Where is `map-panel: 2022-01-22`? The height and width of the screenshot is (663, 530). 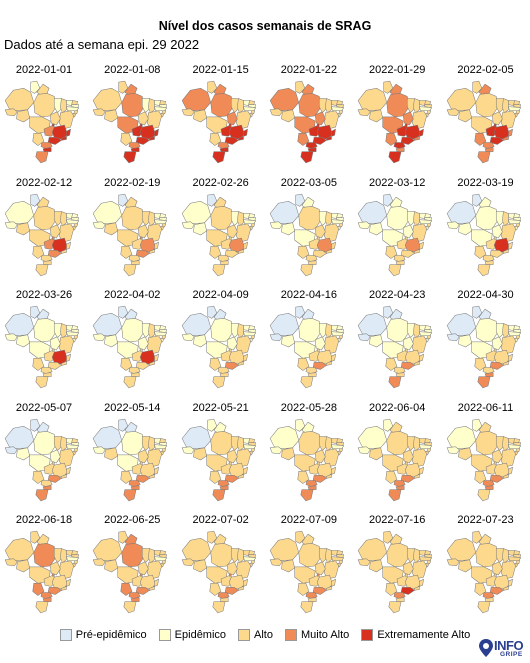
map-panel: 2022-01-22 is located at coordinates (309, 114).